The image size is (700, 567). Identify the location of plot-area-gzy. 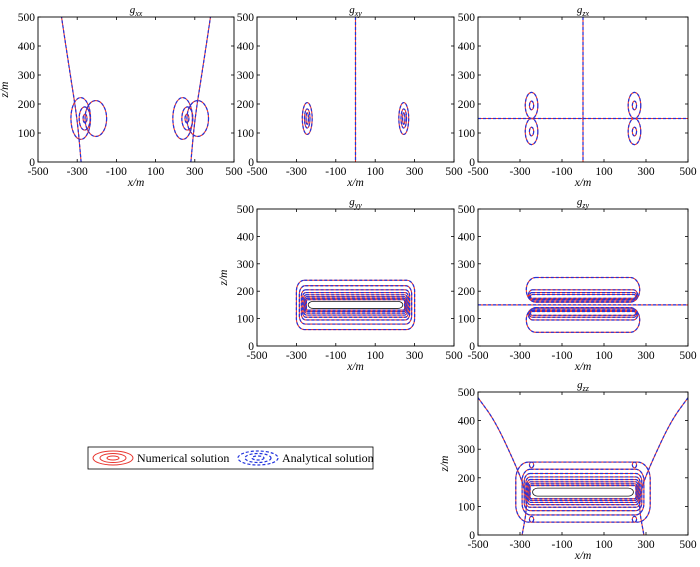
(583, 304).